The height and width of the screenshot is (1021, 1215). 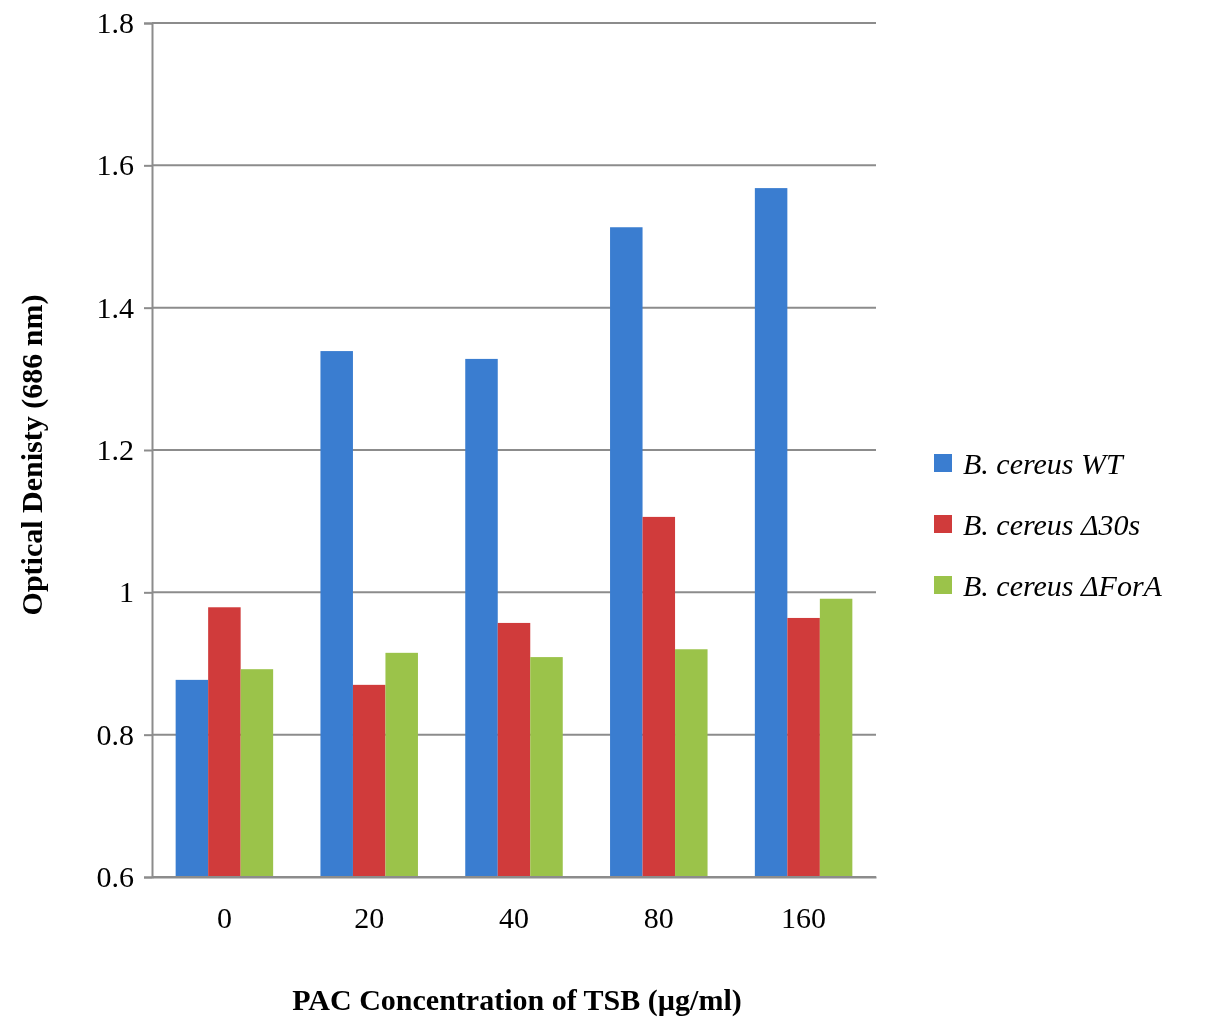 What do you see at coordinates (514, 918) in the screenshot?
I see `x-tick-label: 40` at bounding box center [514, 918].